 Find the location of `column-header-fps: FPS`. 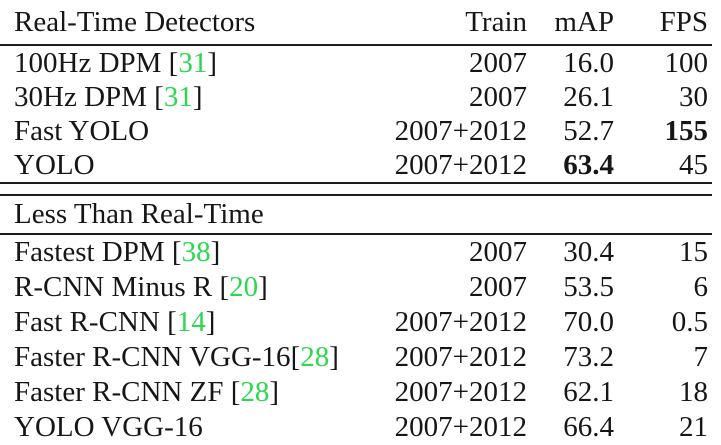

column-header-fps: FPS is located at coordinates (683, 21).